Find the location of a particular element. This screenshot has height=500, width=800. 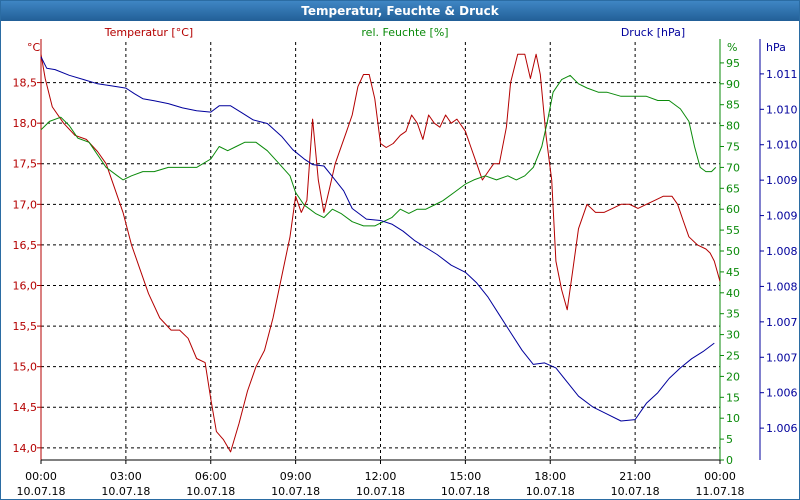

x-tick-time: 21:00 is located at coordinates (635, 476).